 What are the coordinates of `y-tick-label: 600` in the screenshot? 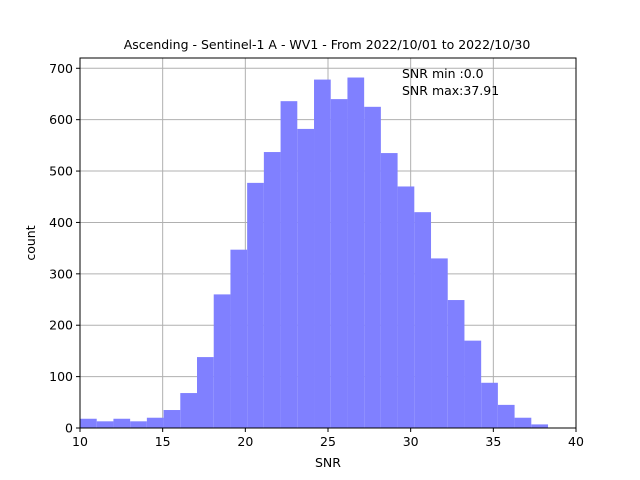 It's located at (61, 119).